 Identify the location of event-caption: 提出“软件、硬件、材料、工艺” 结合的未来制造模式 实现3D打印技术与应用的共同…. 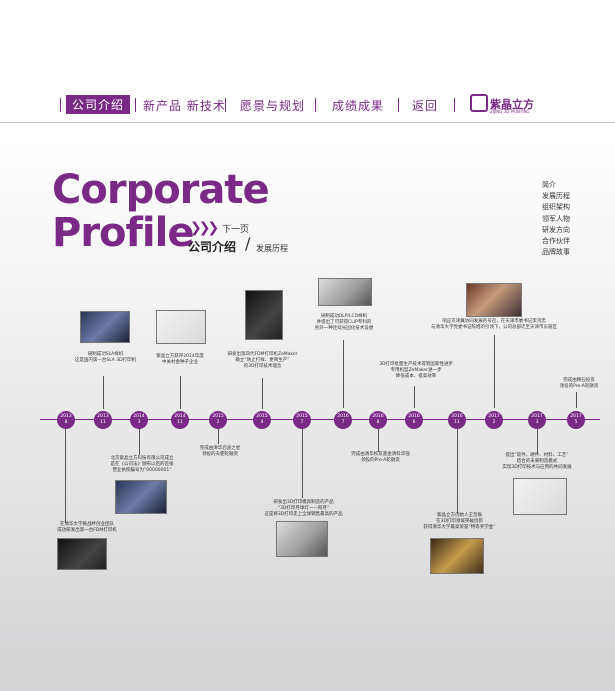
(537, 461).